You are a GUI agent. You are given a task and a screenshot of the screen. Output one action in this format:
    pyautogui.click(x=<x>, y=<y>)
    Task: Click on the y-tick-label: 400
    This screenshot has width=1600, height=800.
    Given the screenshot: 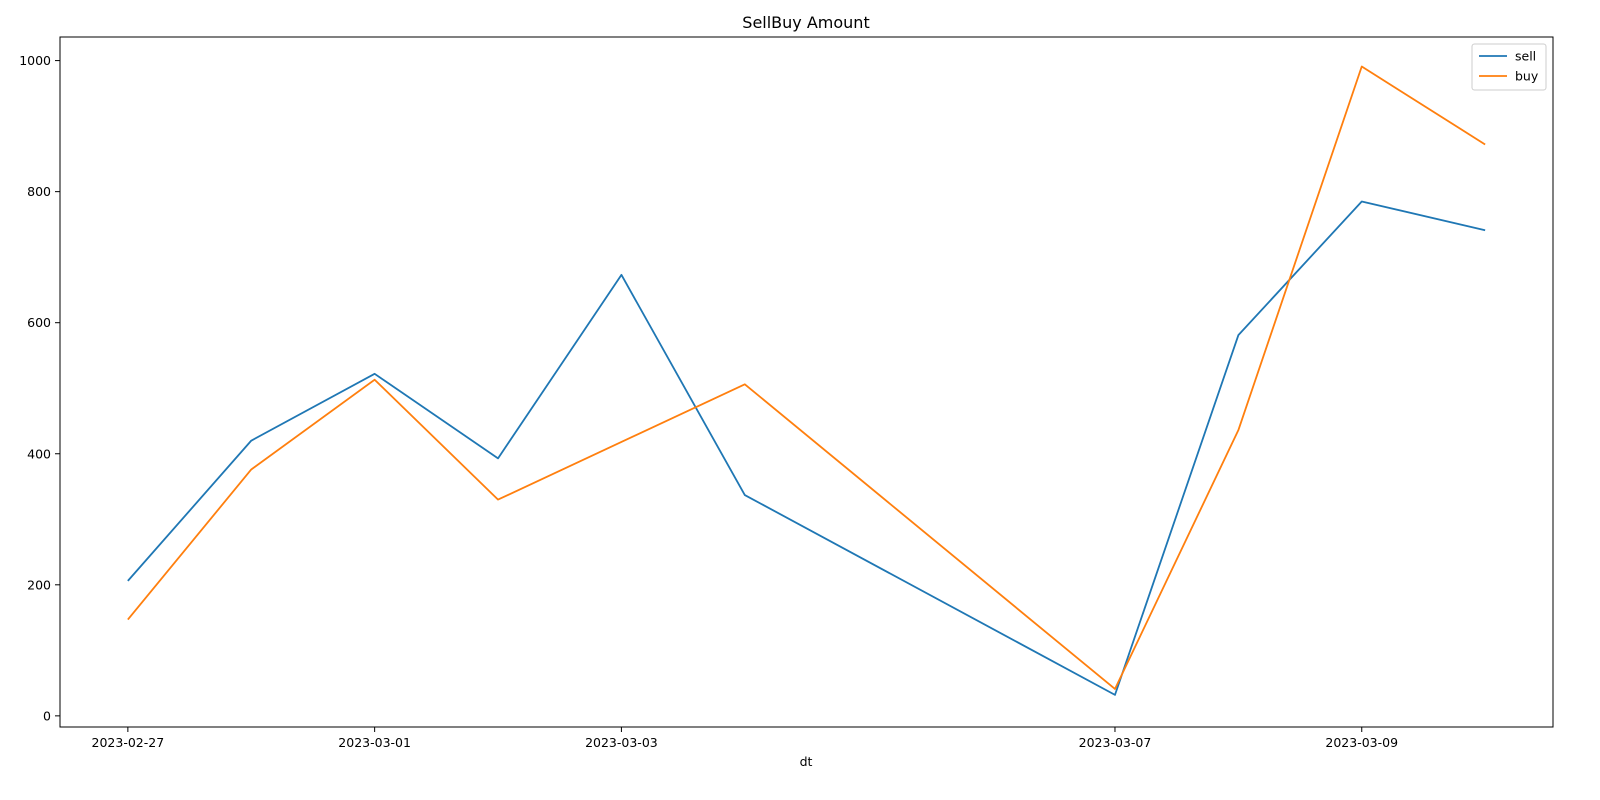 What is the action you would take?
    pyautogui.click(x=39, y=453)
    